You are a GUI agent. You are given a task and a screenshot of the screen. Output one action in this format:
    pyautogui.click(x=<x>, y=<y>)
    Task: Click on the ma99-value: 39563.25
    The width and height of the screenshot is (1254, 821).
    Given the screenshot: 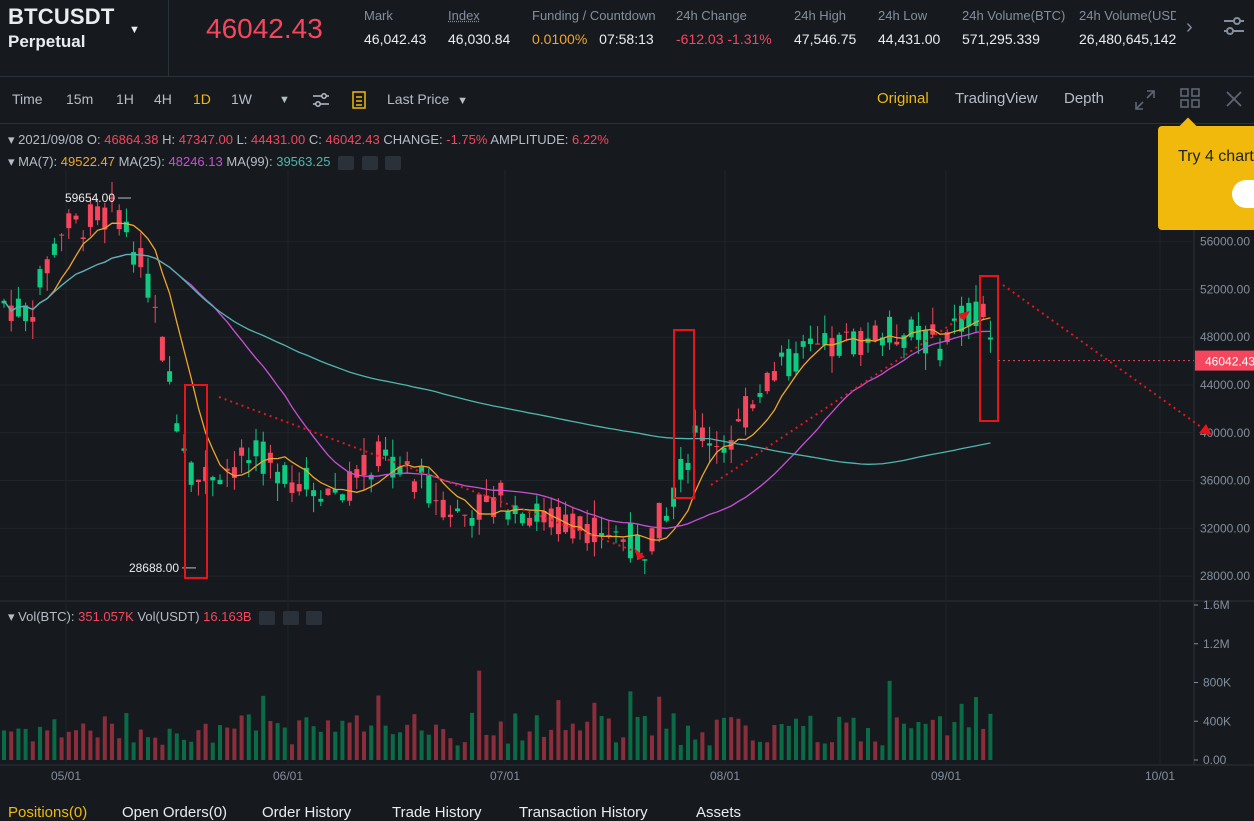 What is the action you would take?
    pyautogui.click(x=303, y=161)
    